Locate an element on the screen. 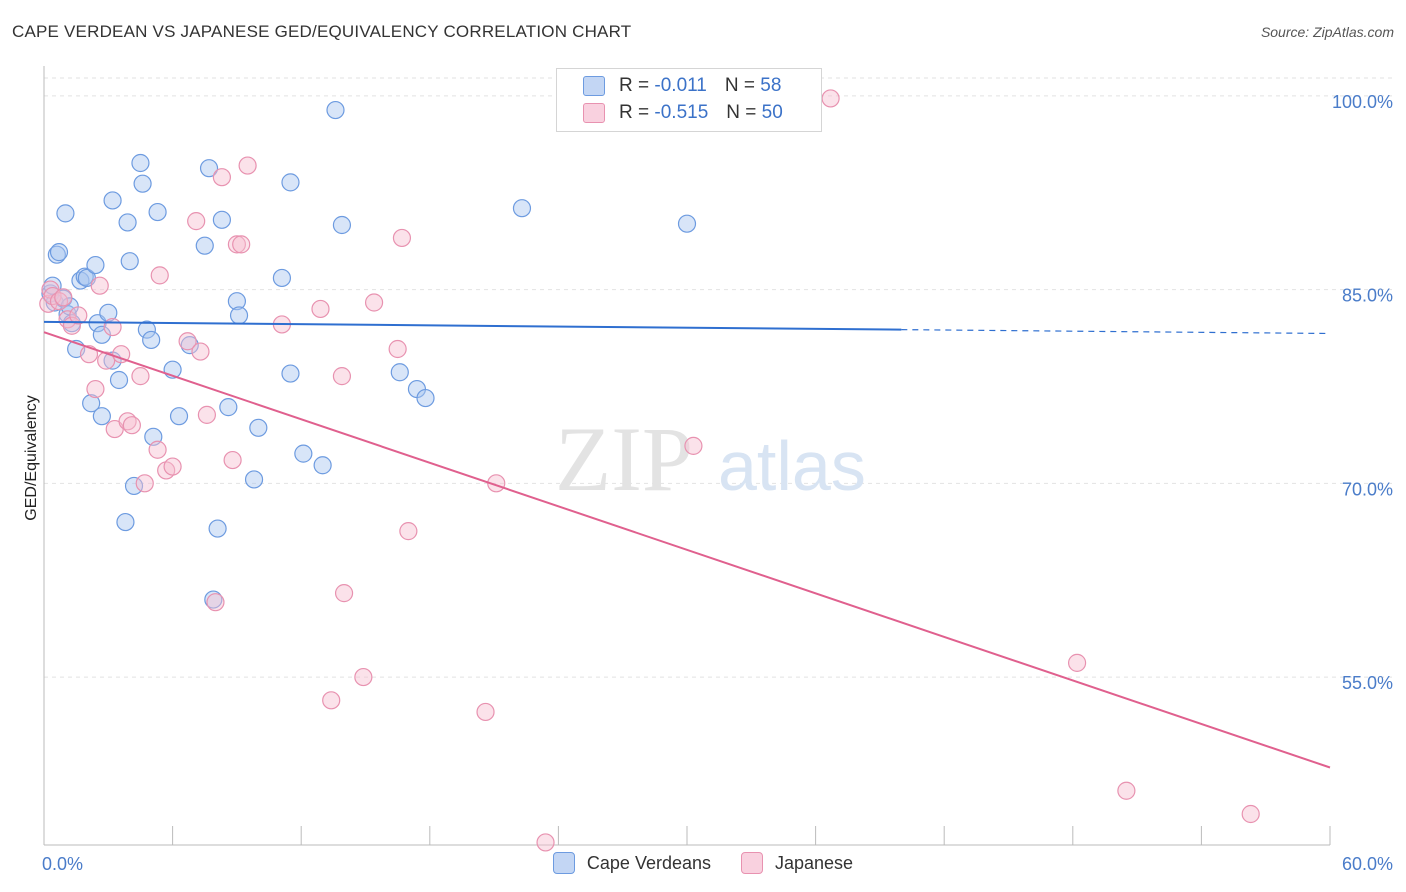  bottom-legend-swatch-pink is located at coordinates (752, 863).